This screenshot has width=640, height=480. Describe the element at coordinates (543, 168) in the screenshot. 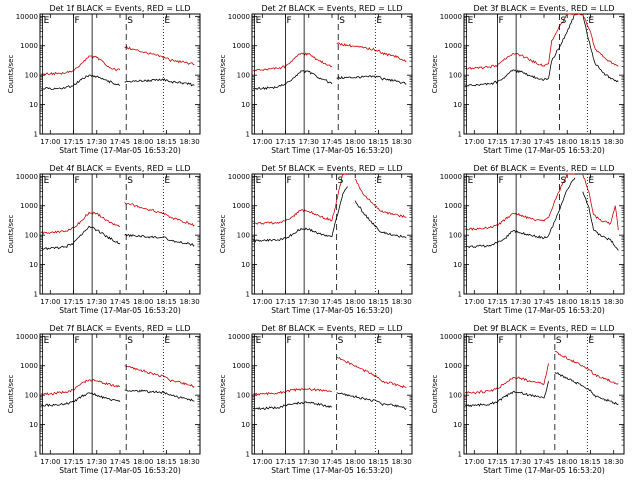

I see `chart-title: Det 6f BLACK = Events, RED = LLD` at that location.